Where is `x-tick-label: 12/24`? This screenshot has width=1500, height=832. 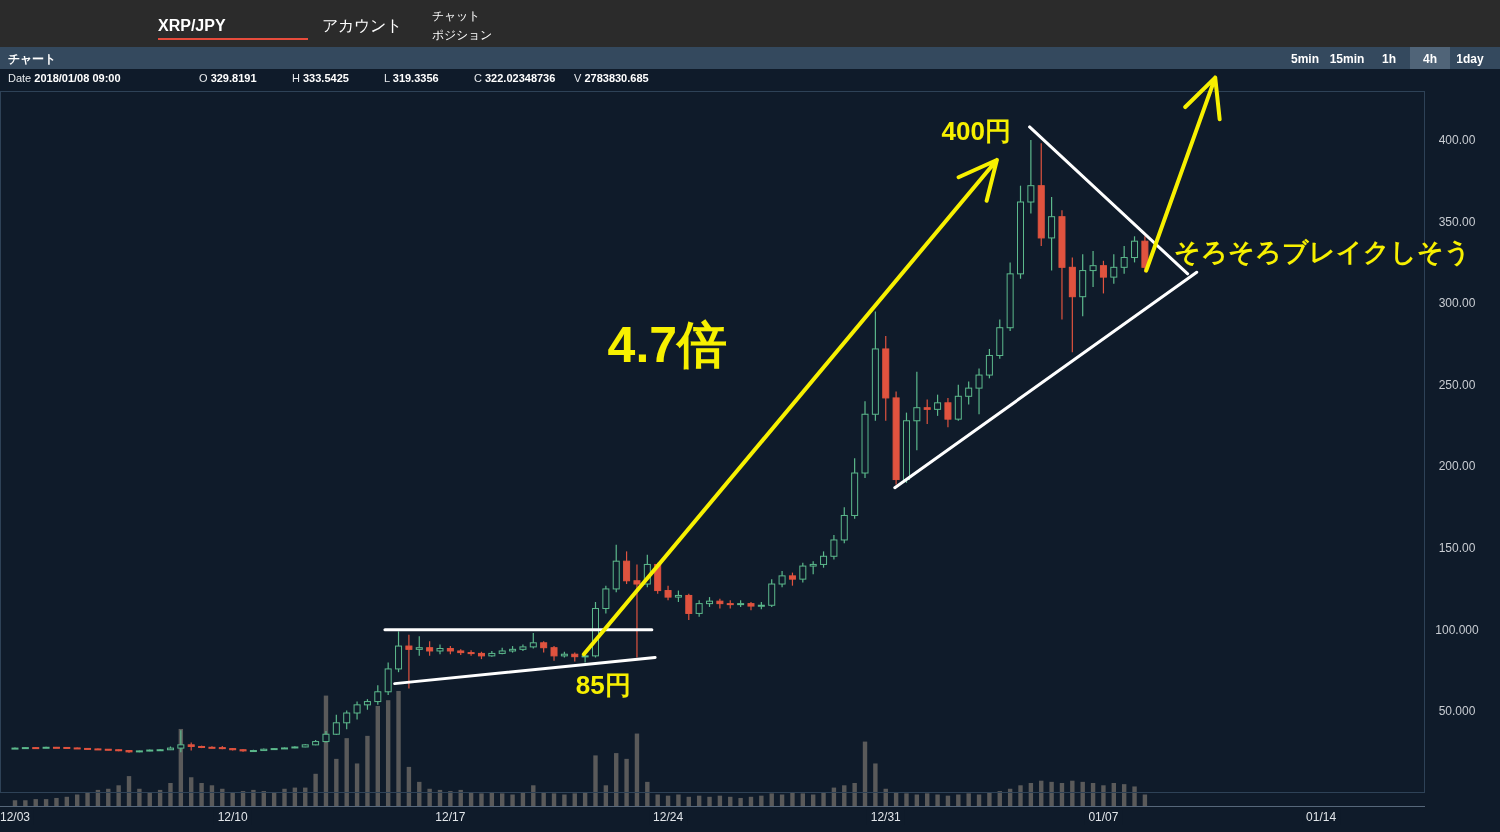
x-tick-label: 12/24 is located at coordinates (668, 817).